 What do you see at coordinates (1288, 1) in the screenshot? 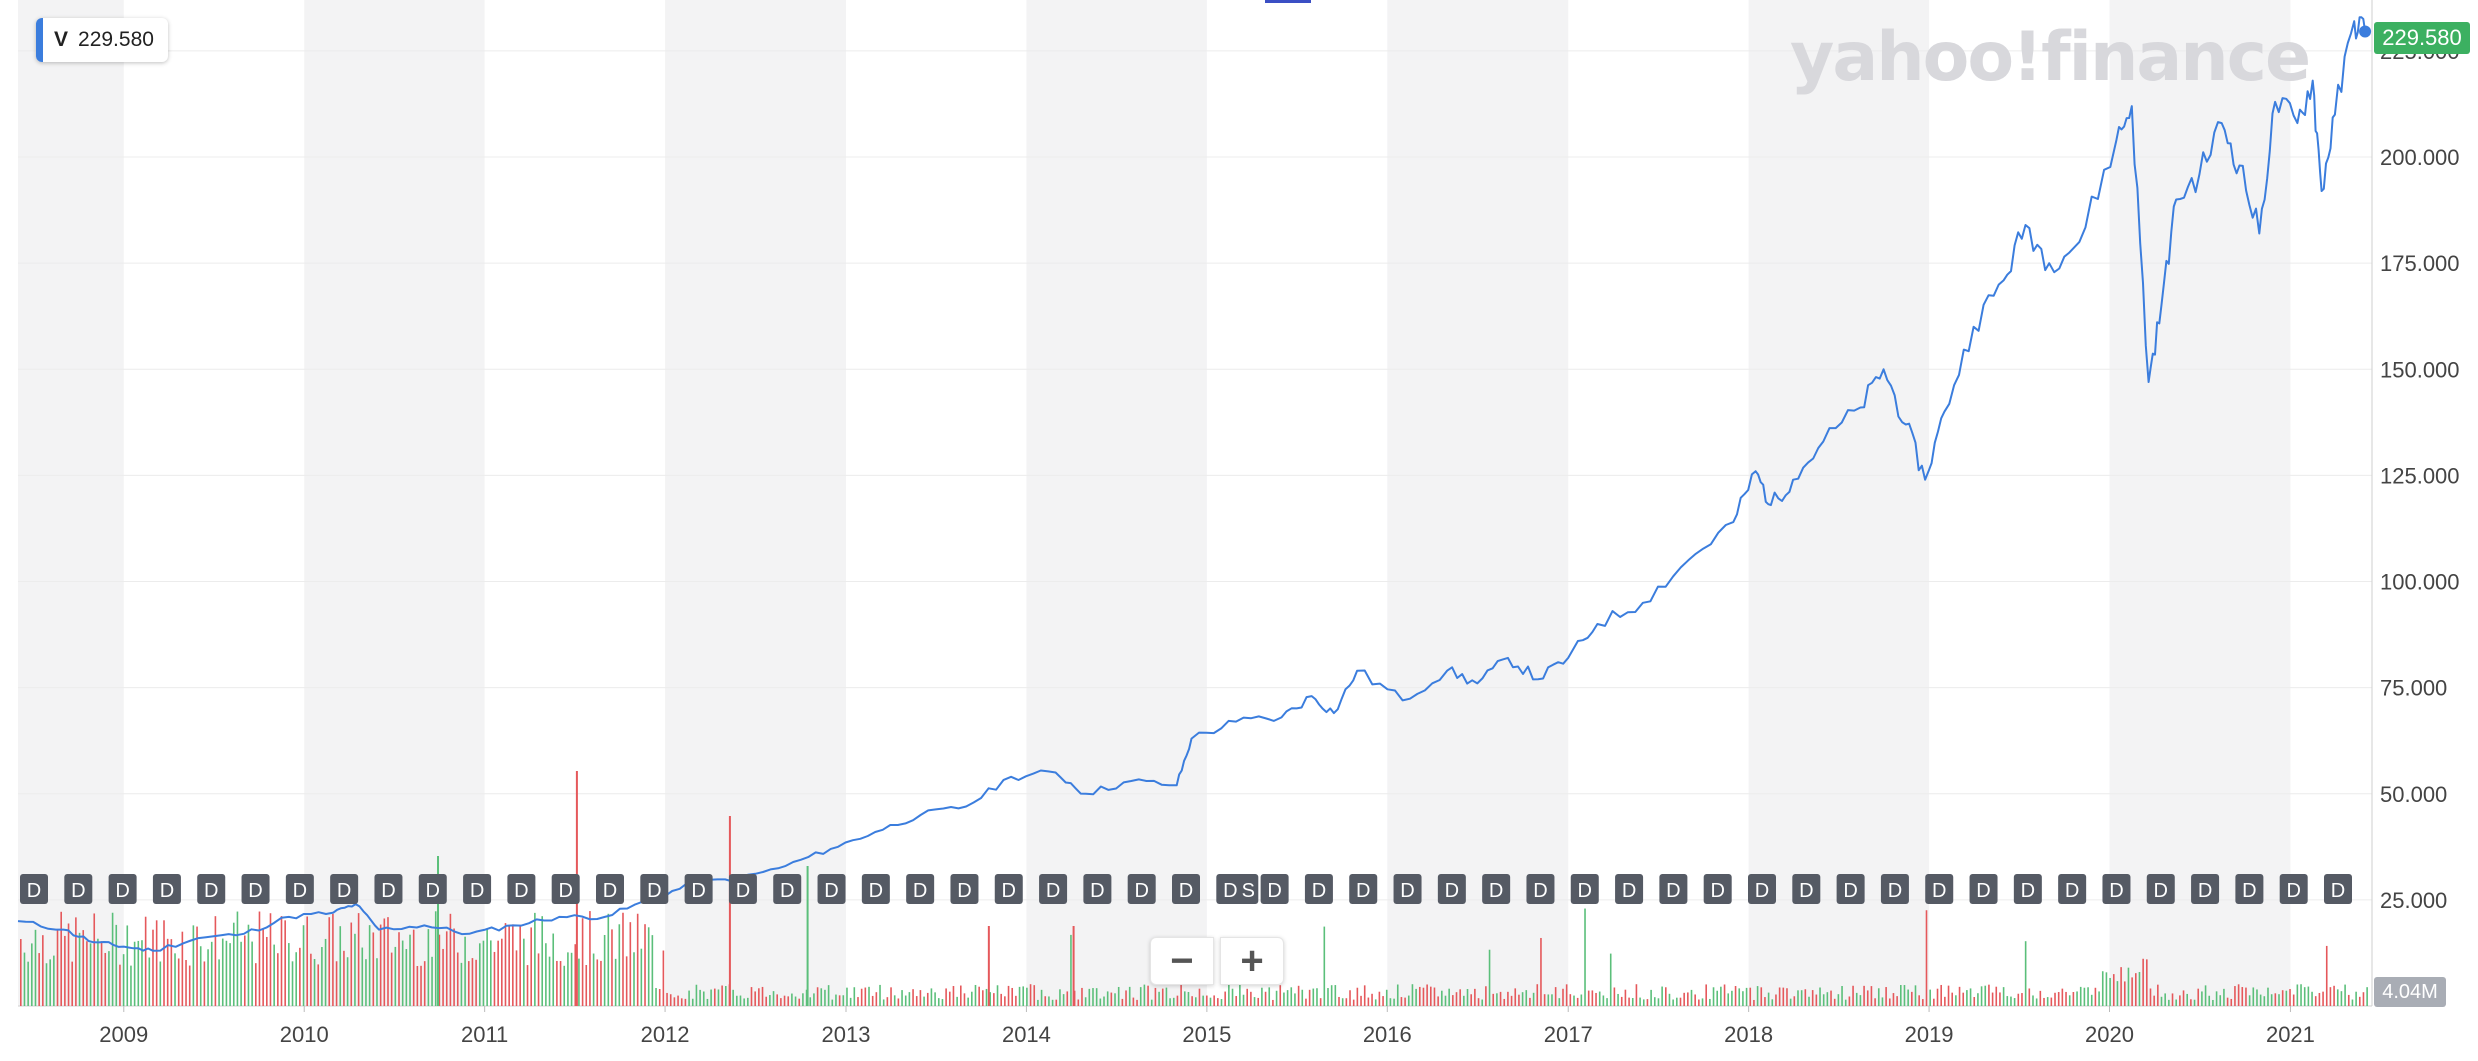
I see `range-indicator` at bounding box center [1288, 1].